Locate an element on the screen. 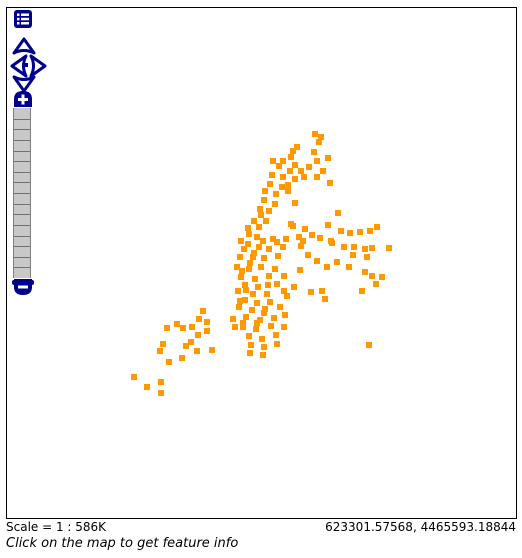 Image resolution: width=522 pixels, height=558 pixels. plus-icon is located at coordinates (23, 99).